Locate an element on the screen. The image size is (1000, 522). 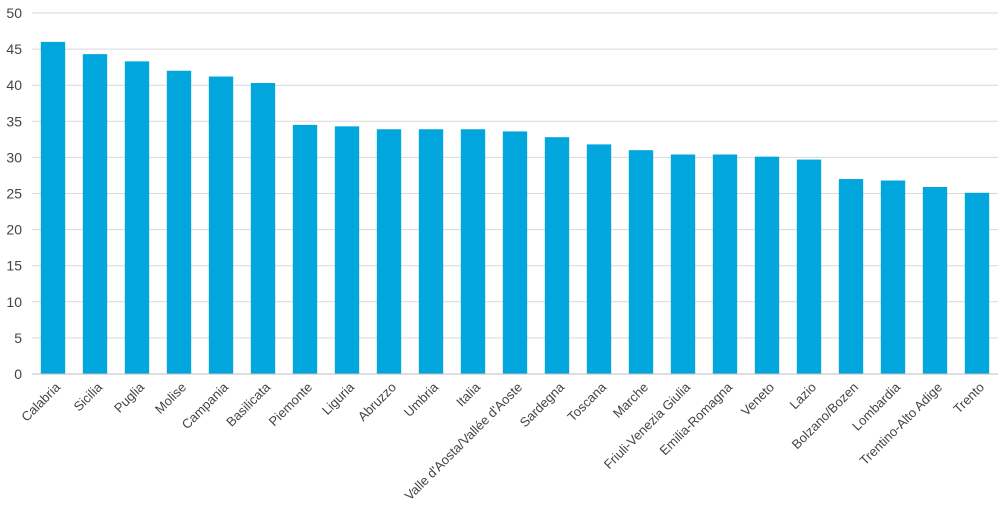
x-tick-label: Molise is located at coordinates (170, 398).